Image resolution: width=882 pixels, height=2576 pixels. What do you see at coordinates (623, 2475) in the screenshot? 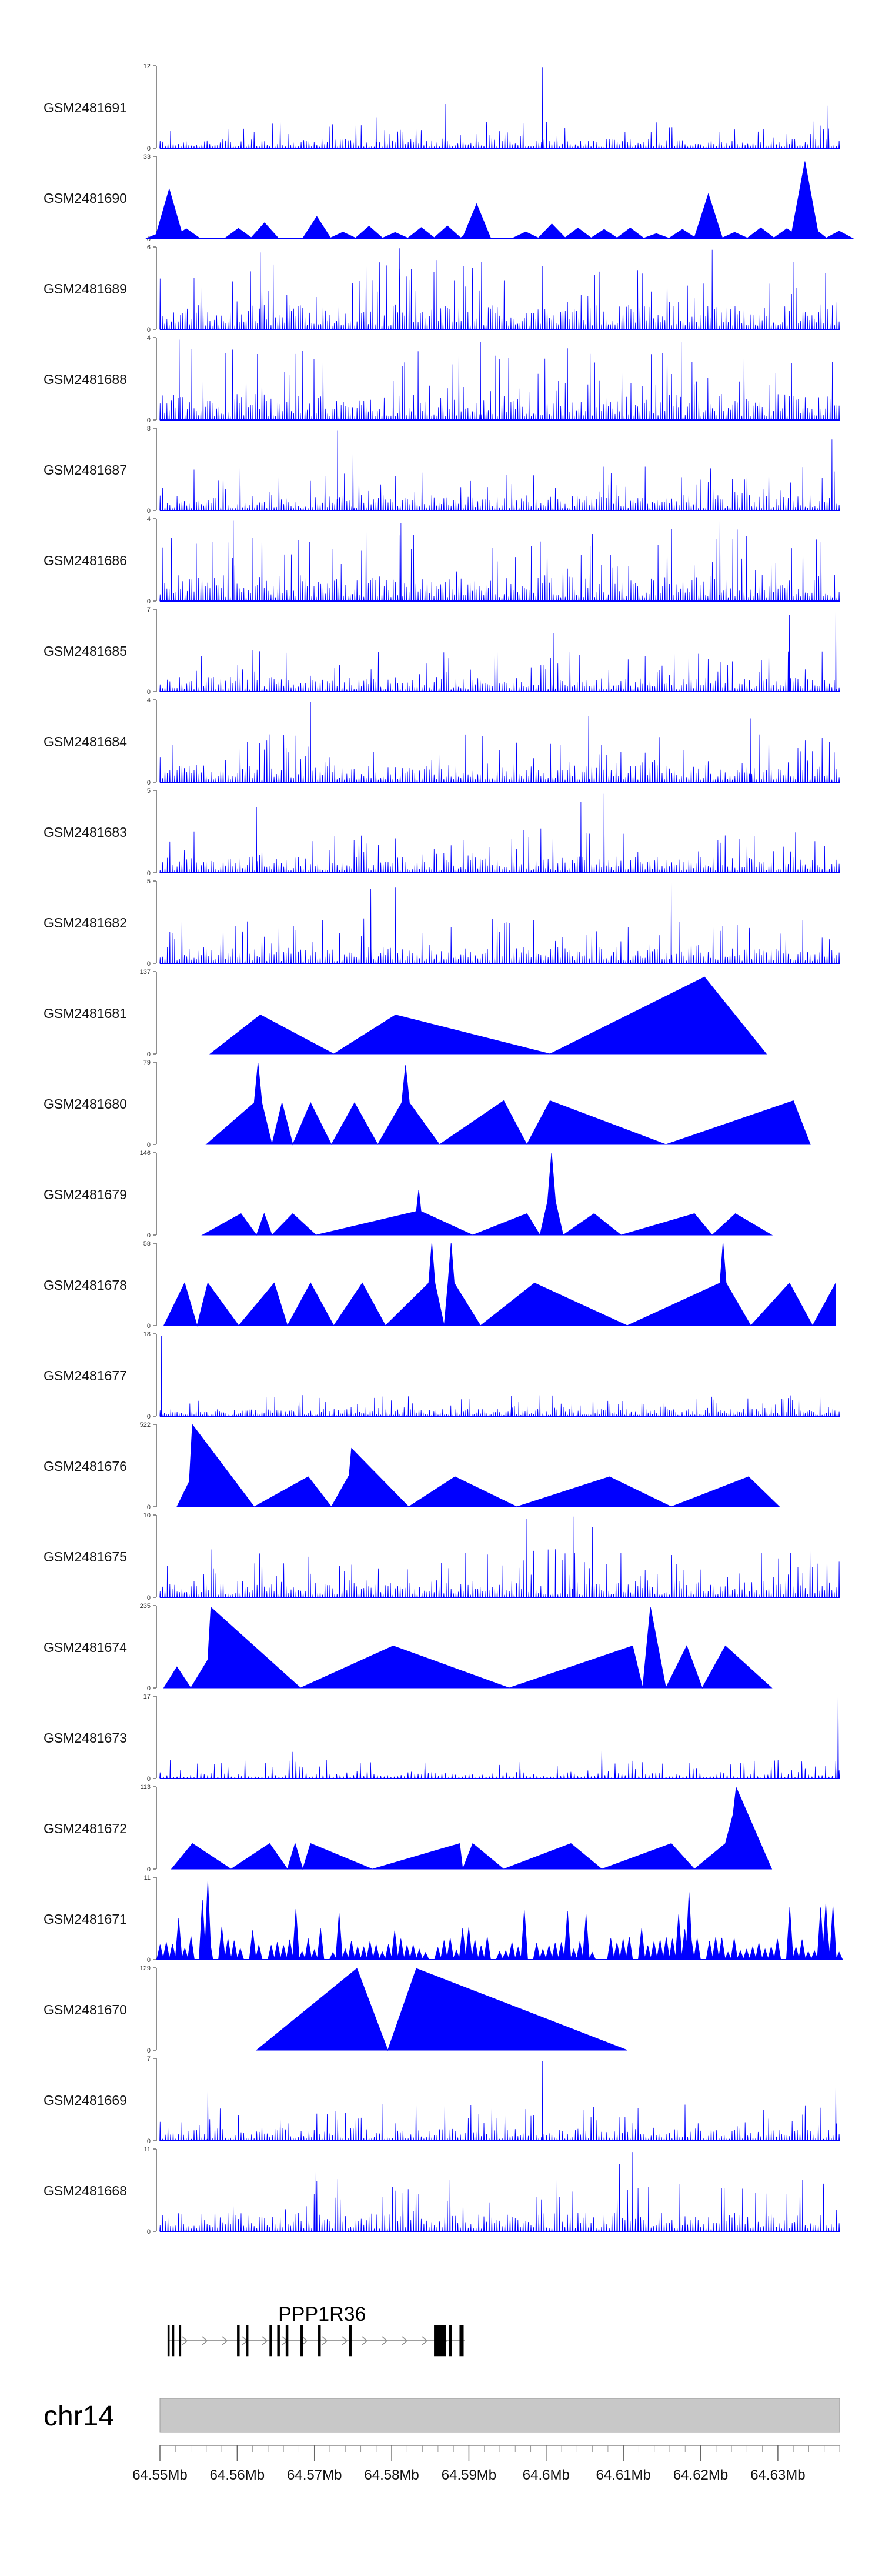
I see `genome-tick-label: 64.61Mb` at bounding box center [623, 2475].